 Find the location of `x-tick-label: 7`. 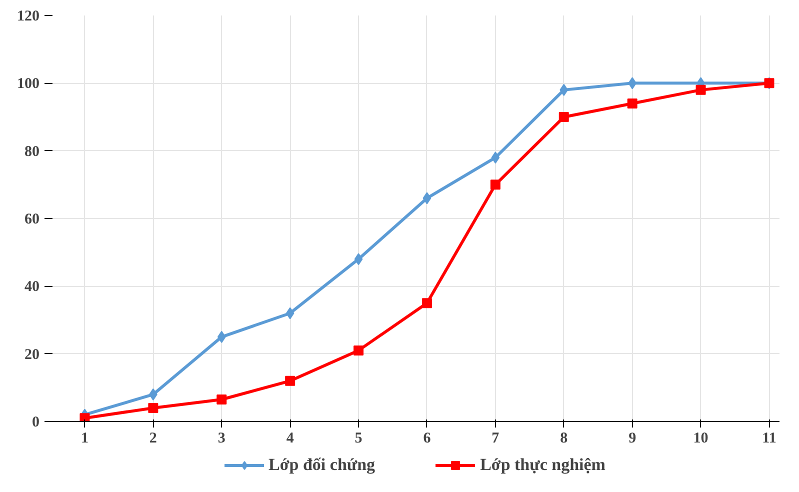

x-tick-label: 7 is located at coordinates (496, 438).